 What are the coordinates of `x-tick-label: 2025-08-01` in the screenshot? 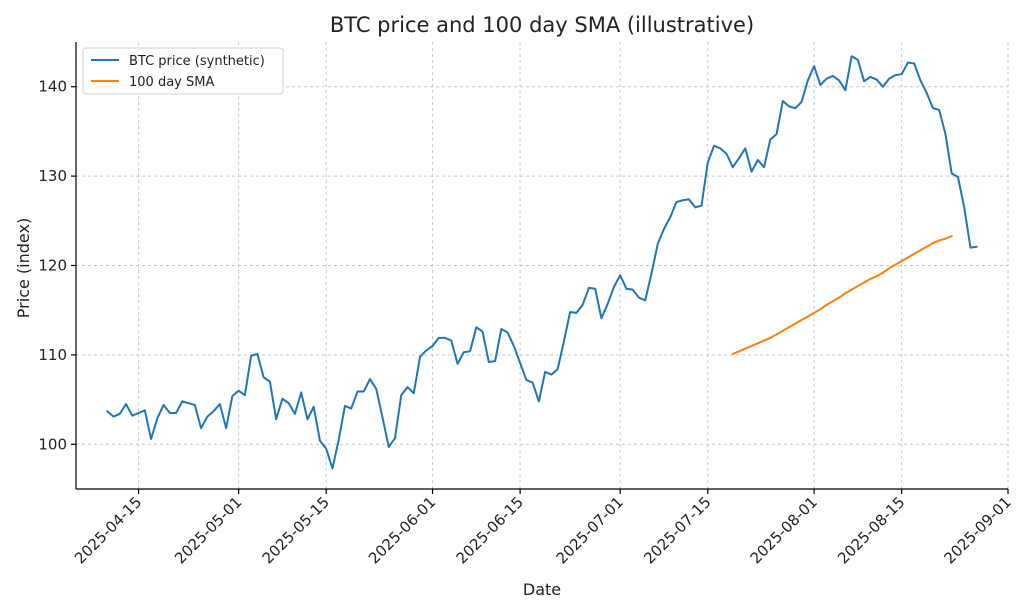 It's located at (784, 530).